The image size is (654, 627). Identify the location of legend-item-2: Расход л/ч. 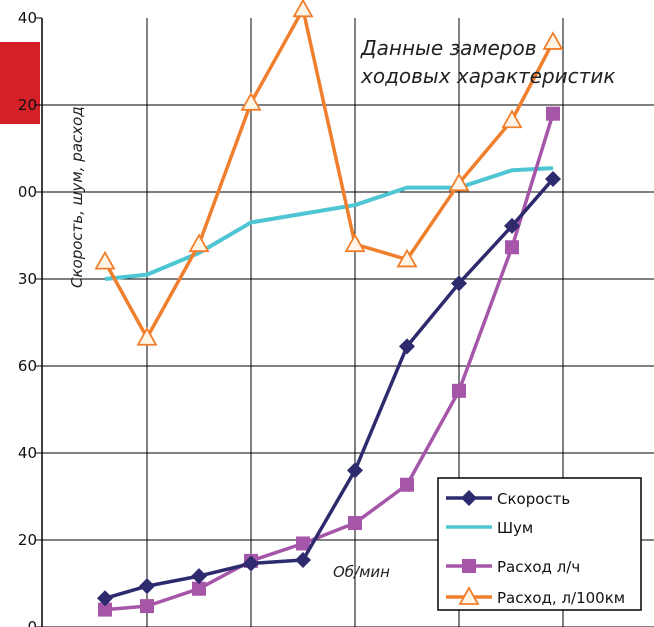
(513, 567).